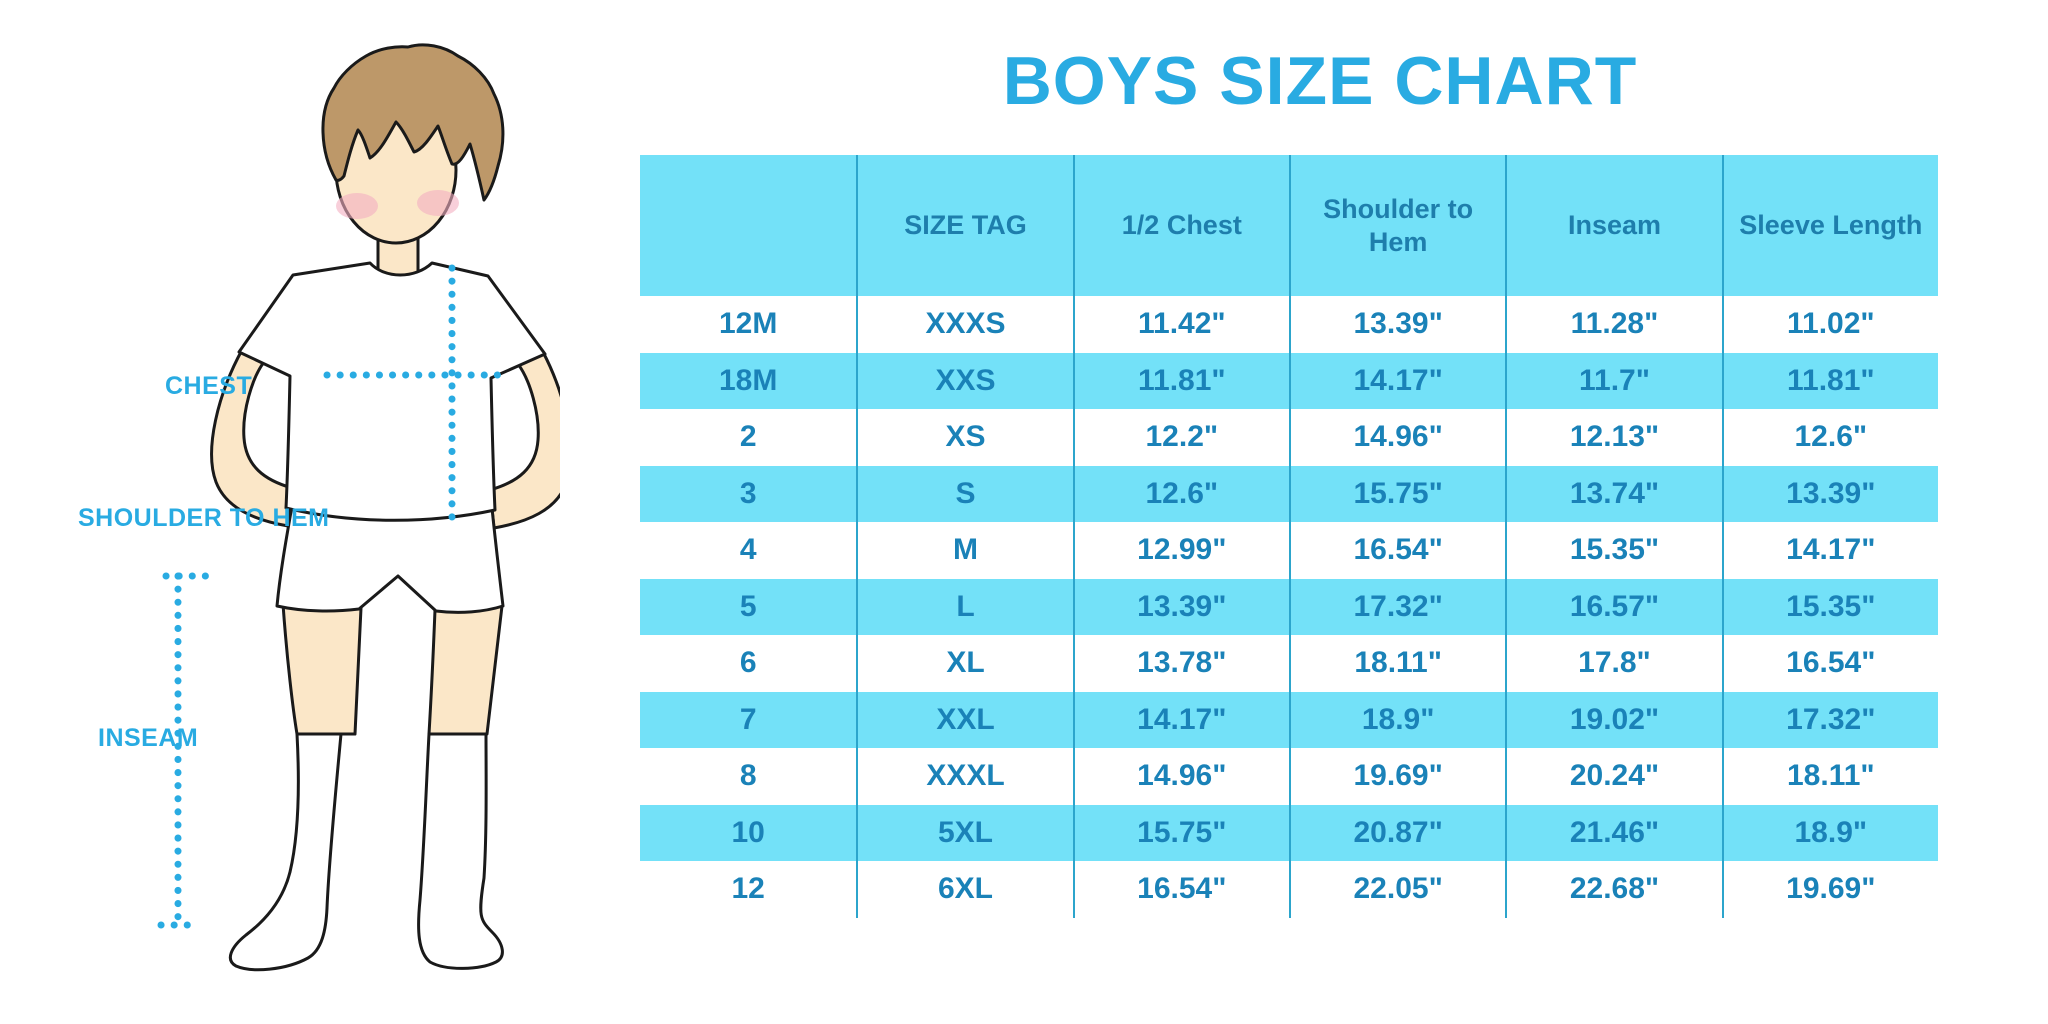 The image size is (2048, 1024). I want to click on row-value: XXXL, so click(964, 776).